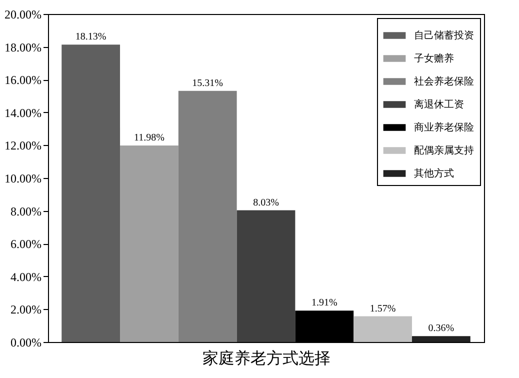 This screenshot has width=519, height=378. I want to click on legend-label: 子女赡养, so click(434, 58).